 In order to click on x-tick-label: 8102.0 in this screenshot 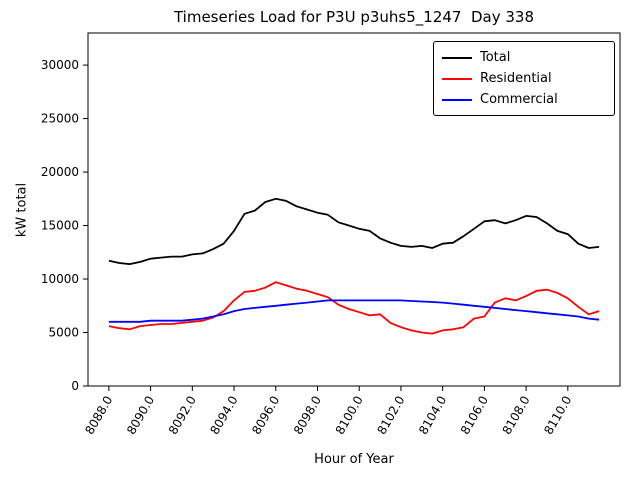, I will do `click(390, 415)`.